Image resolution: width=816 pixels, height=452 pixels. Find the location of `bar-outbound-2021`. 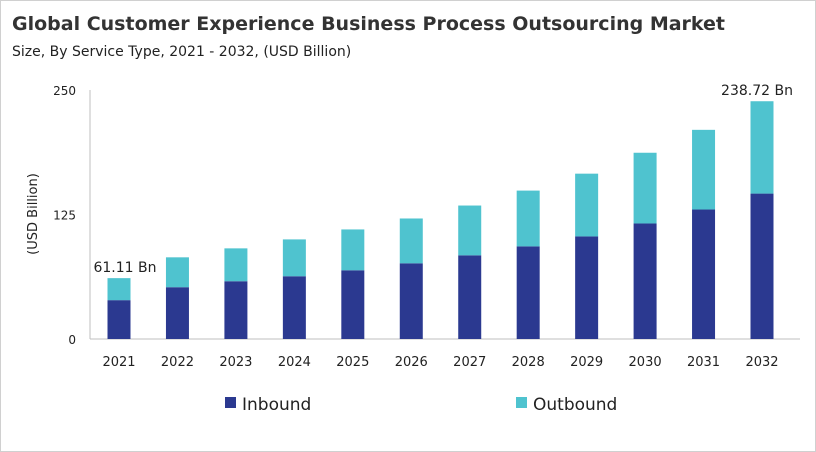

bar-outbound-2021 is located at coordinates (119, 289).